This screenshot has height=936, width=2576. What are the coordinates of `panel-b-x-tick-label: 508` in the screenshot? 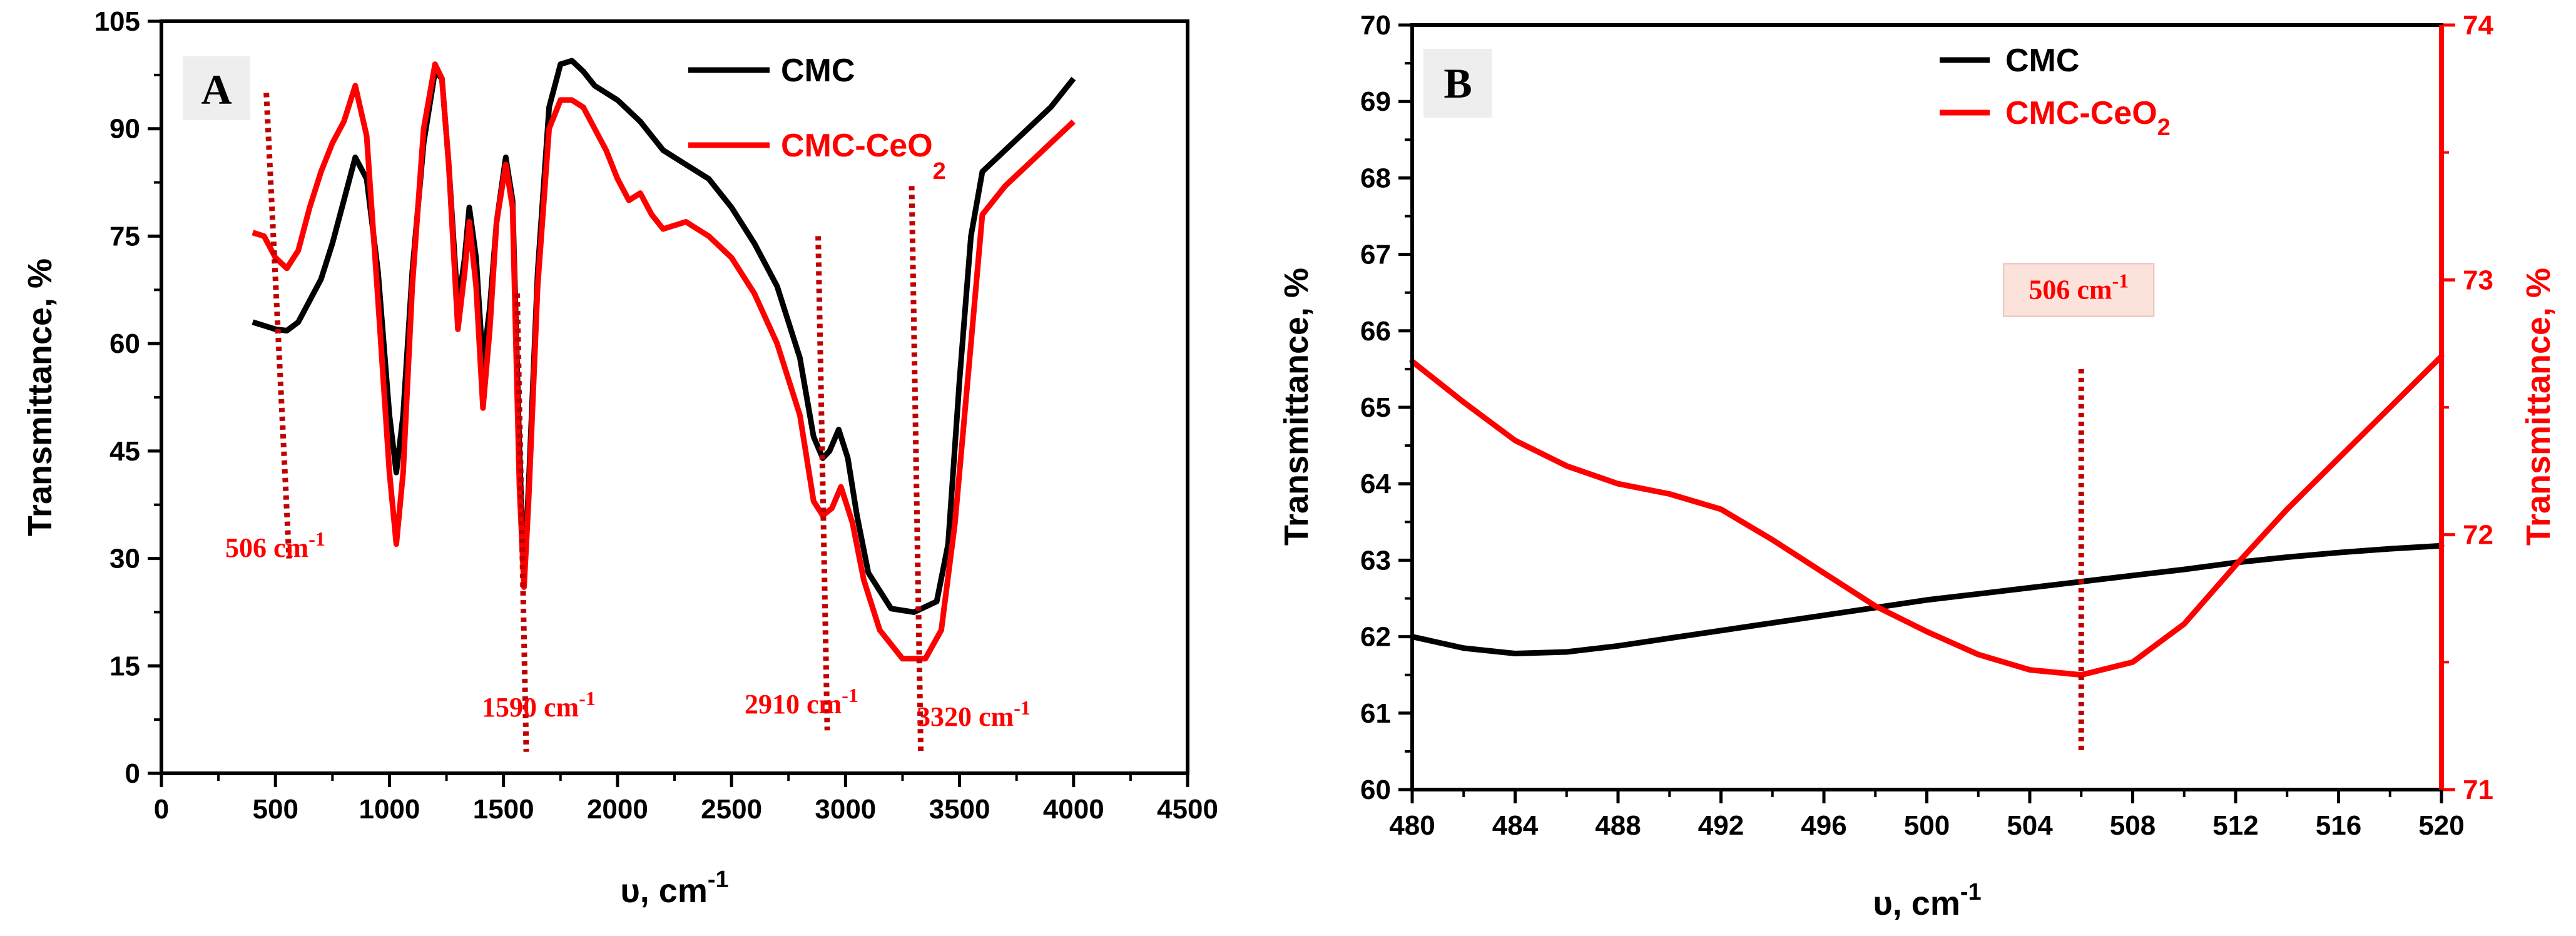 It's located at (2133, 825).